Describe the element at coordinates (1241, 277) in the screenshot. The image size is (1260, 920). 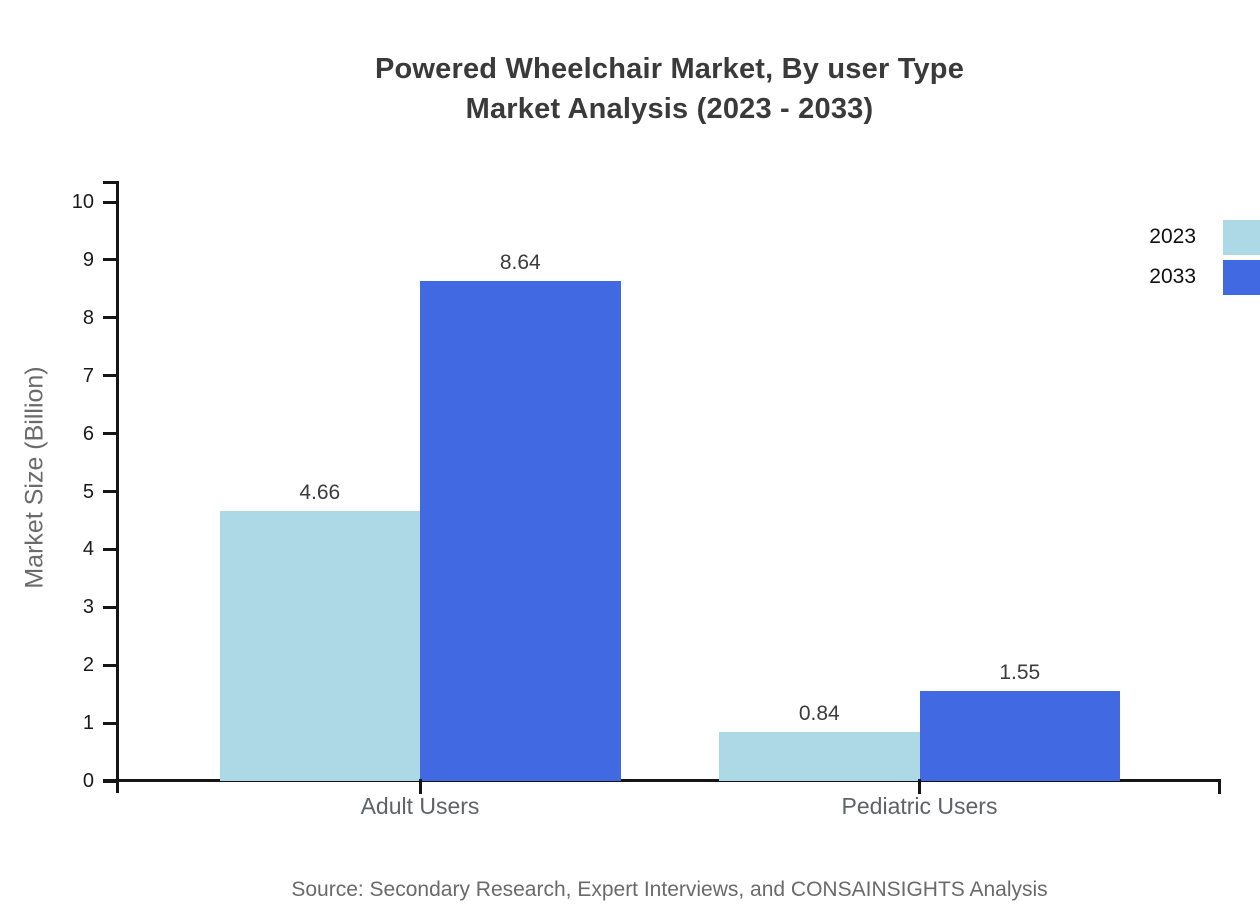
I see `legend-swatch-2033` at that location.